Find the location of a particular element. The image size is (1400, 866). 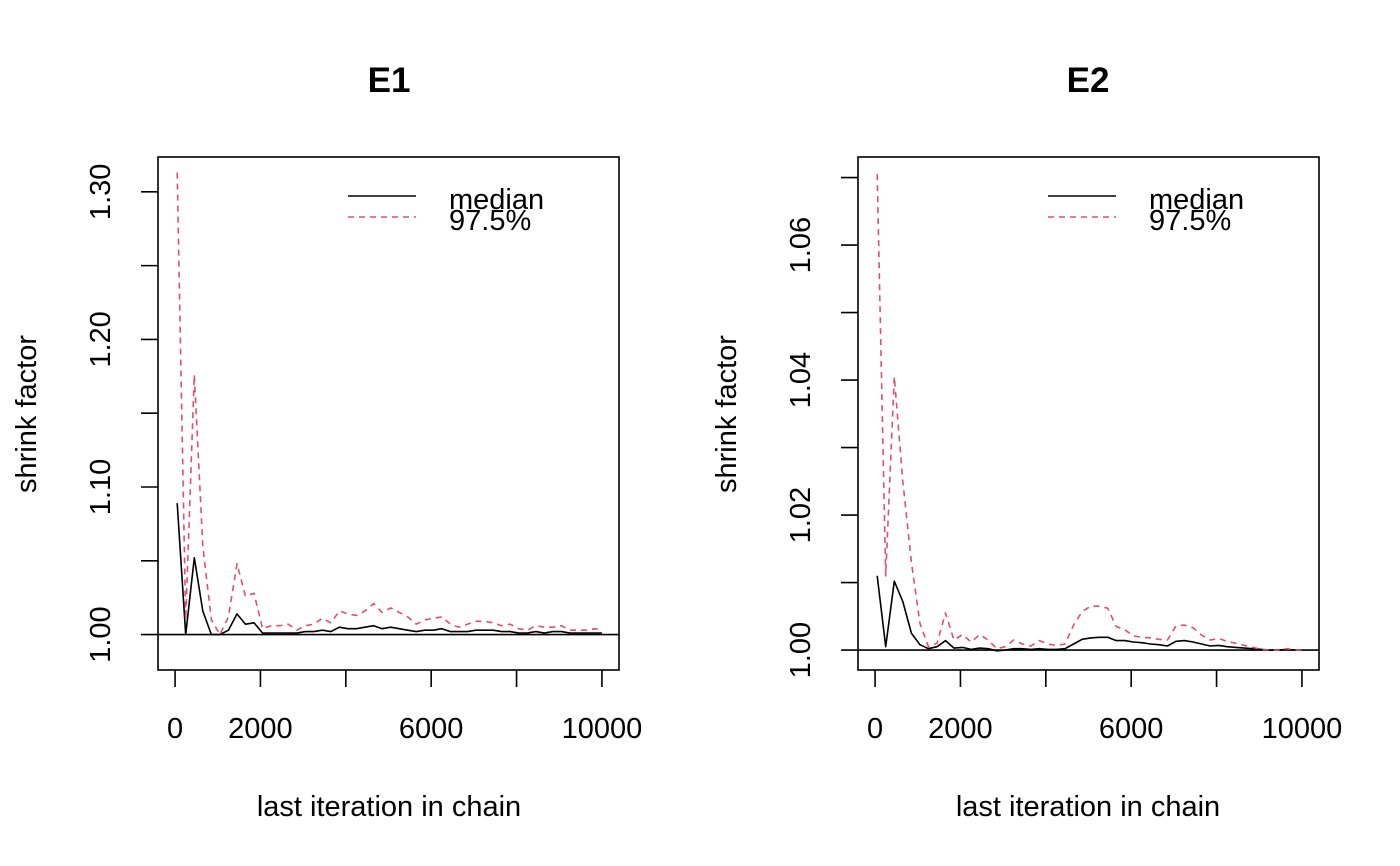

y-axis: 1.00 1.02 1.04 1.06 is located at coordinates (821, 427).